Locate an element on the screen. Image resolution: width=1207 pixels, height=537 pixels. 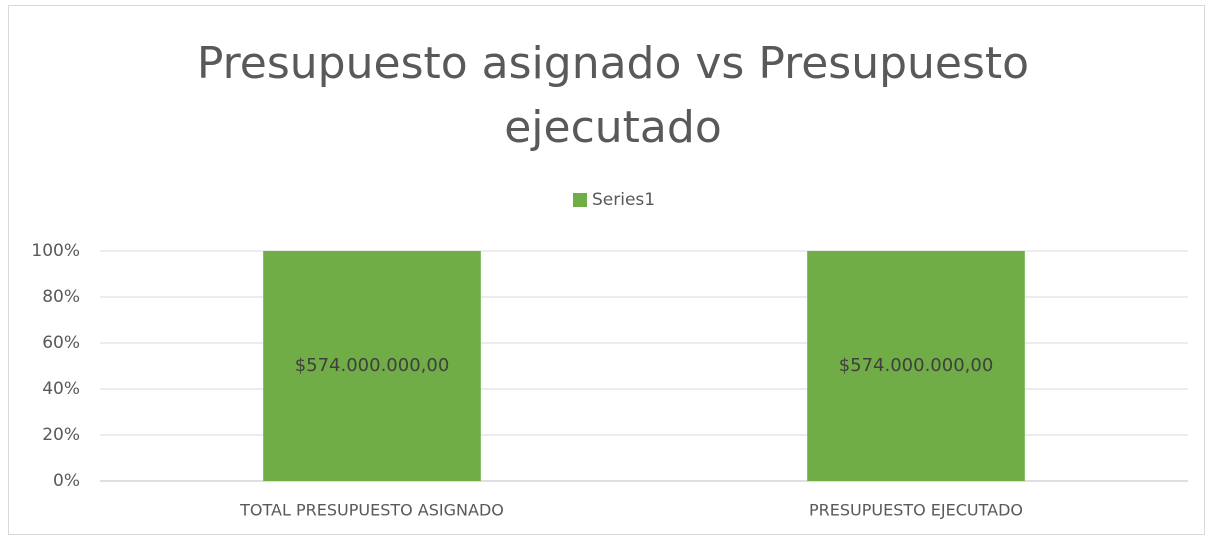
x-tick-label: TOTAL PRESUPUESTO ASIGNADO is located at coordinates (371, 510).